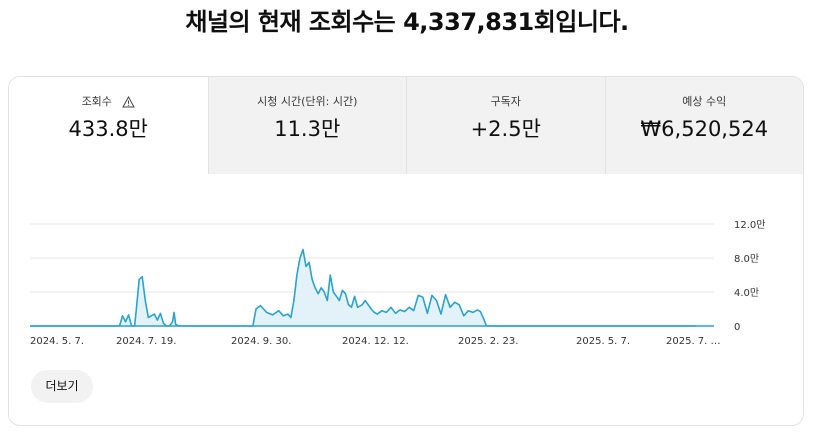  I want to click on tab-views: 조회수 433.8만, so click(108, 125).